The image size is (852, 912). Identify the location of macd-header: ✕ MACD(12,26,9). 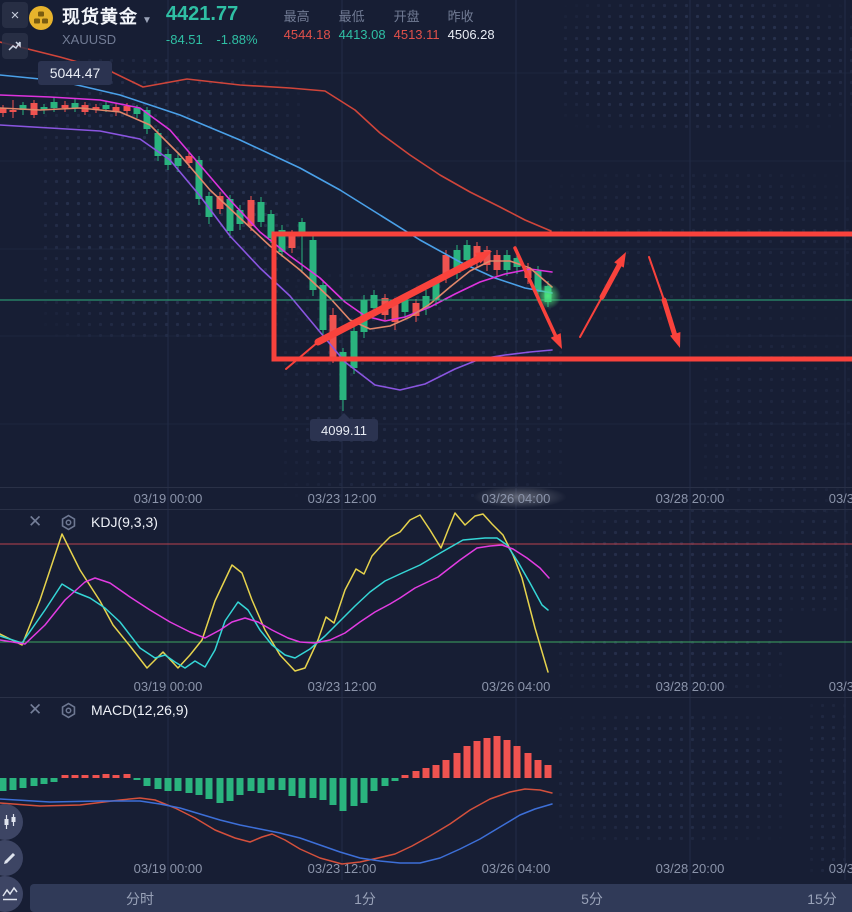
(108, 710).